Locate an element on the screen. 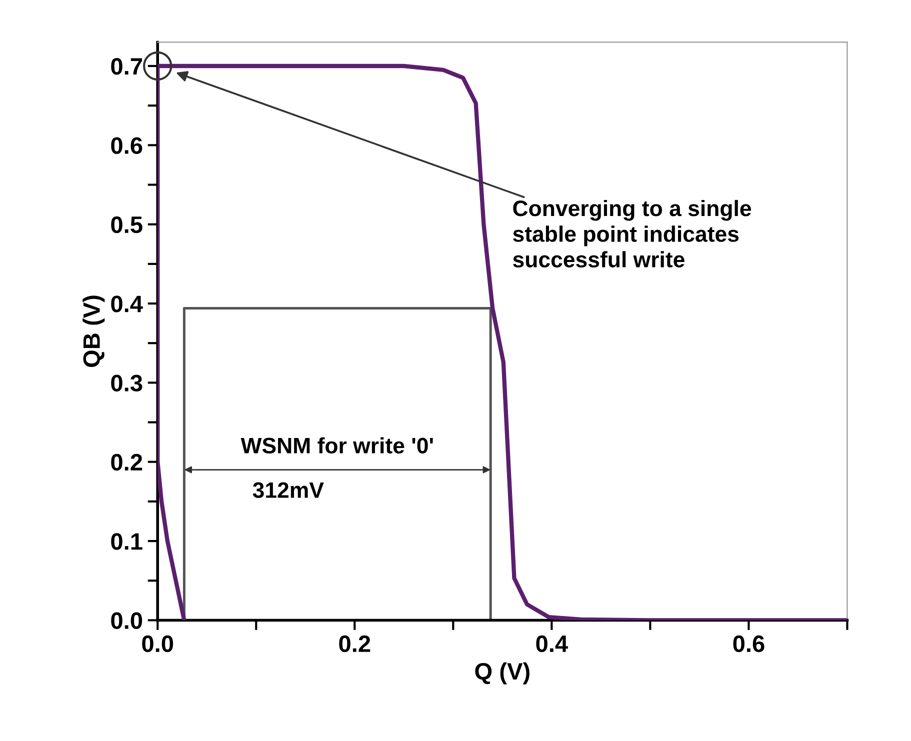  y-tick-label: 0.1 is located at coordinates (126, 541).